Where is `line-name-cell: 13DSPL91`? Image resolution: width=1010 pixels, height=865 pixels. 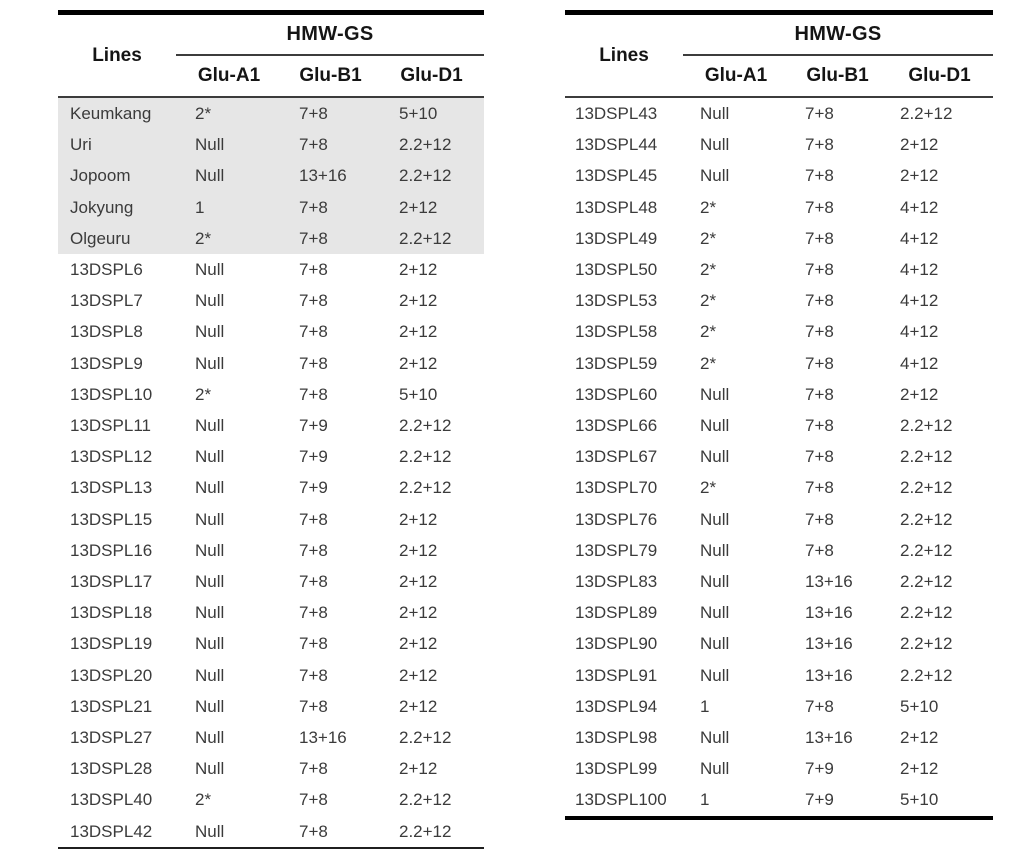
line-name-cell: 13DSPL91 is located at coordinates (616, 675).